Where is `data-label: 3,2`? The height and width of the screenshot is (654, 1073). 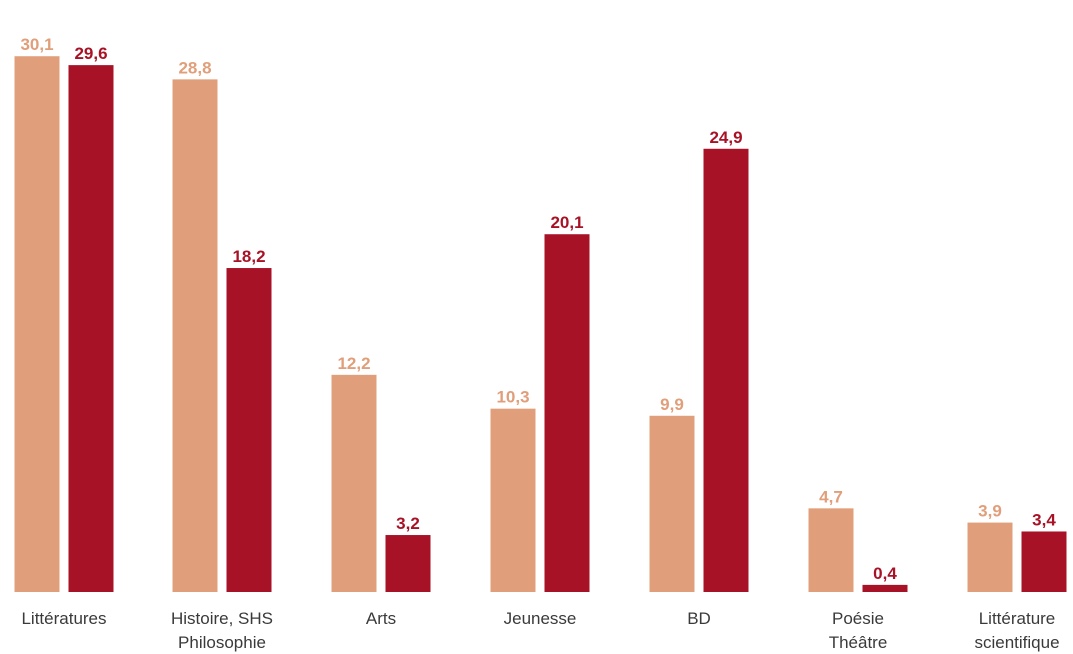 data-label: 3,2 is located at coordinates (408, 523).